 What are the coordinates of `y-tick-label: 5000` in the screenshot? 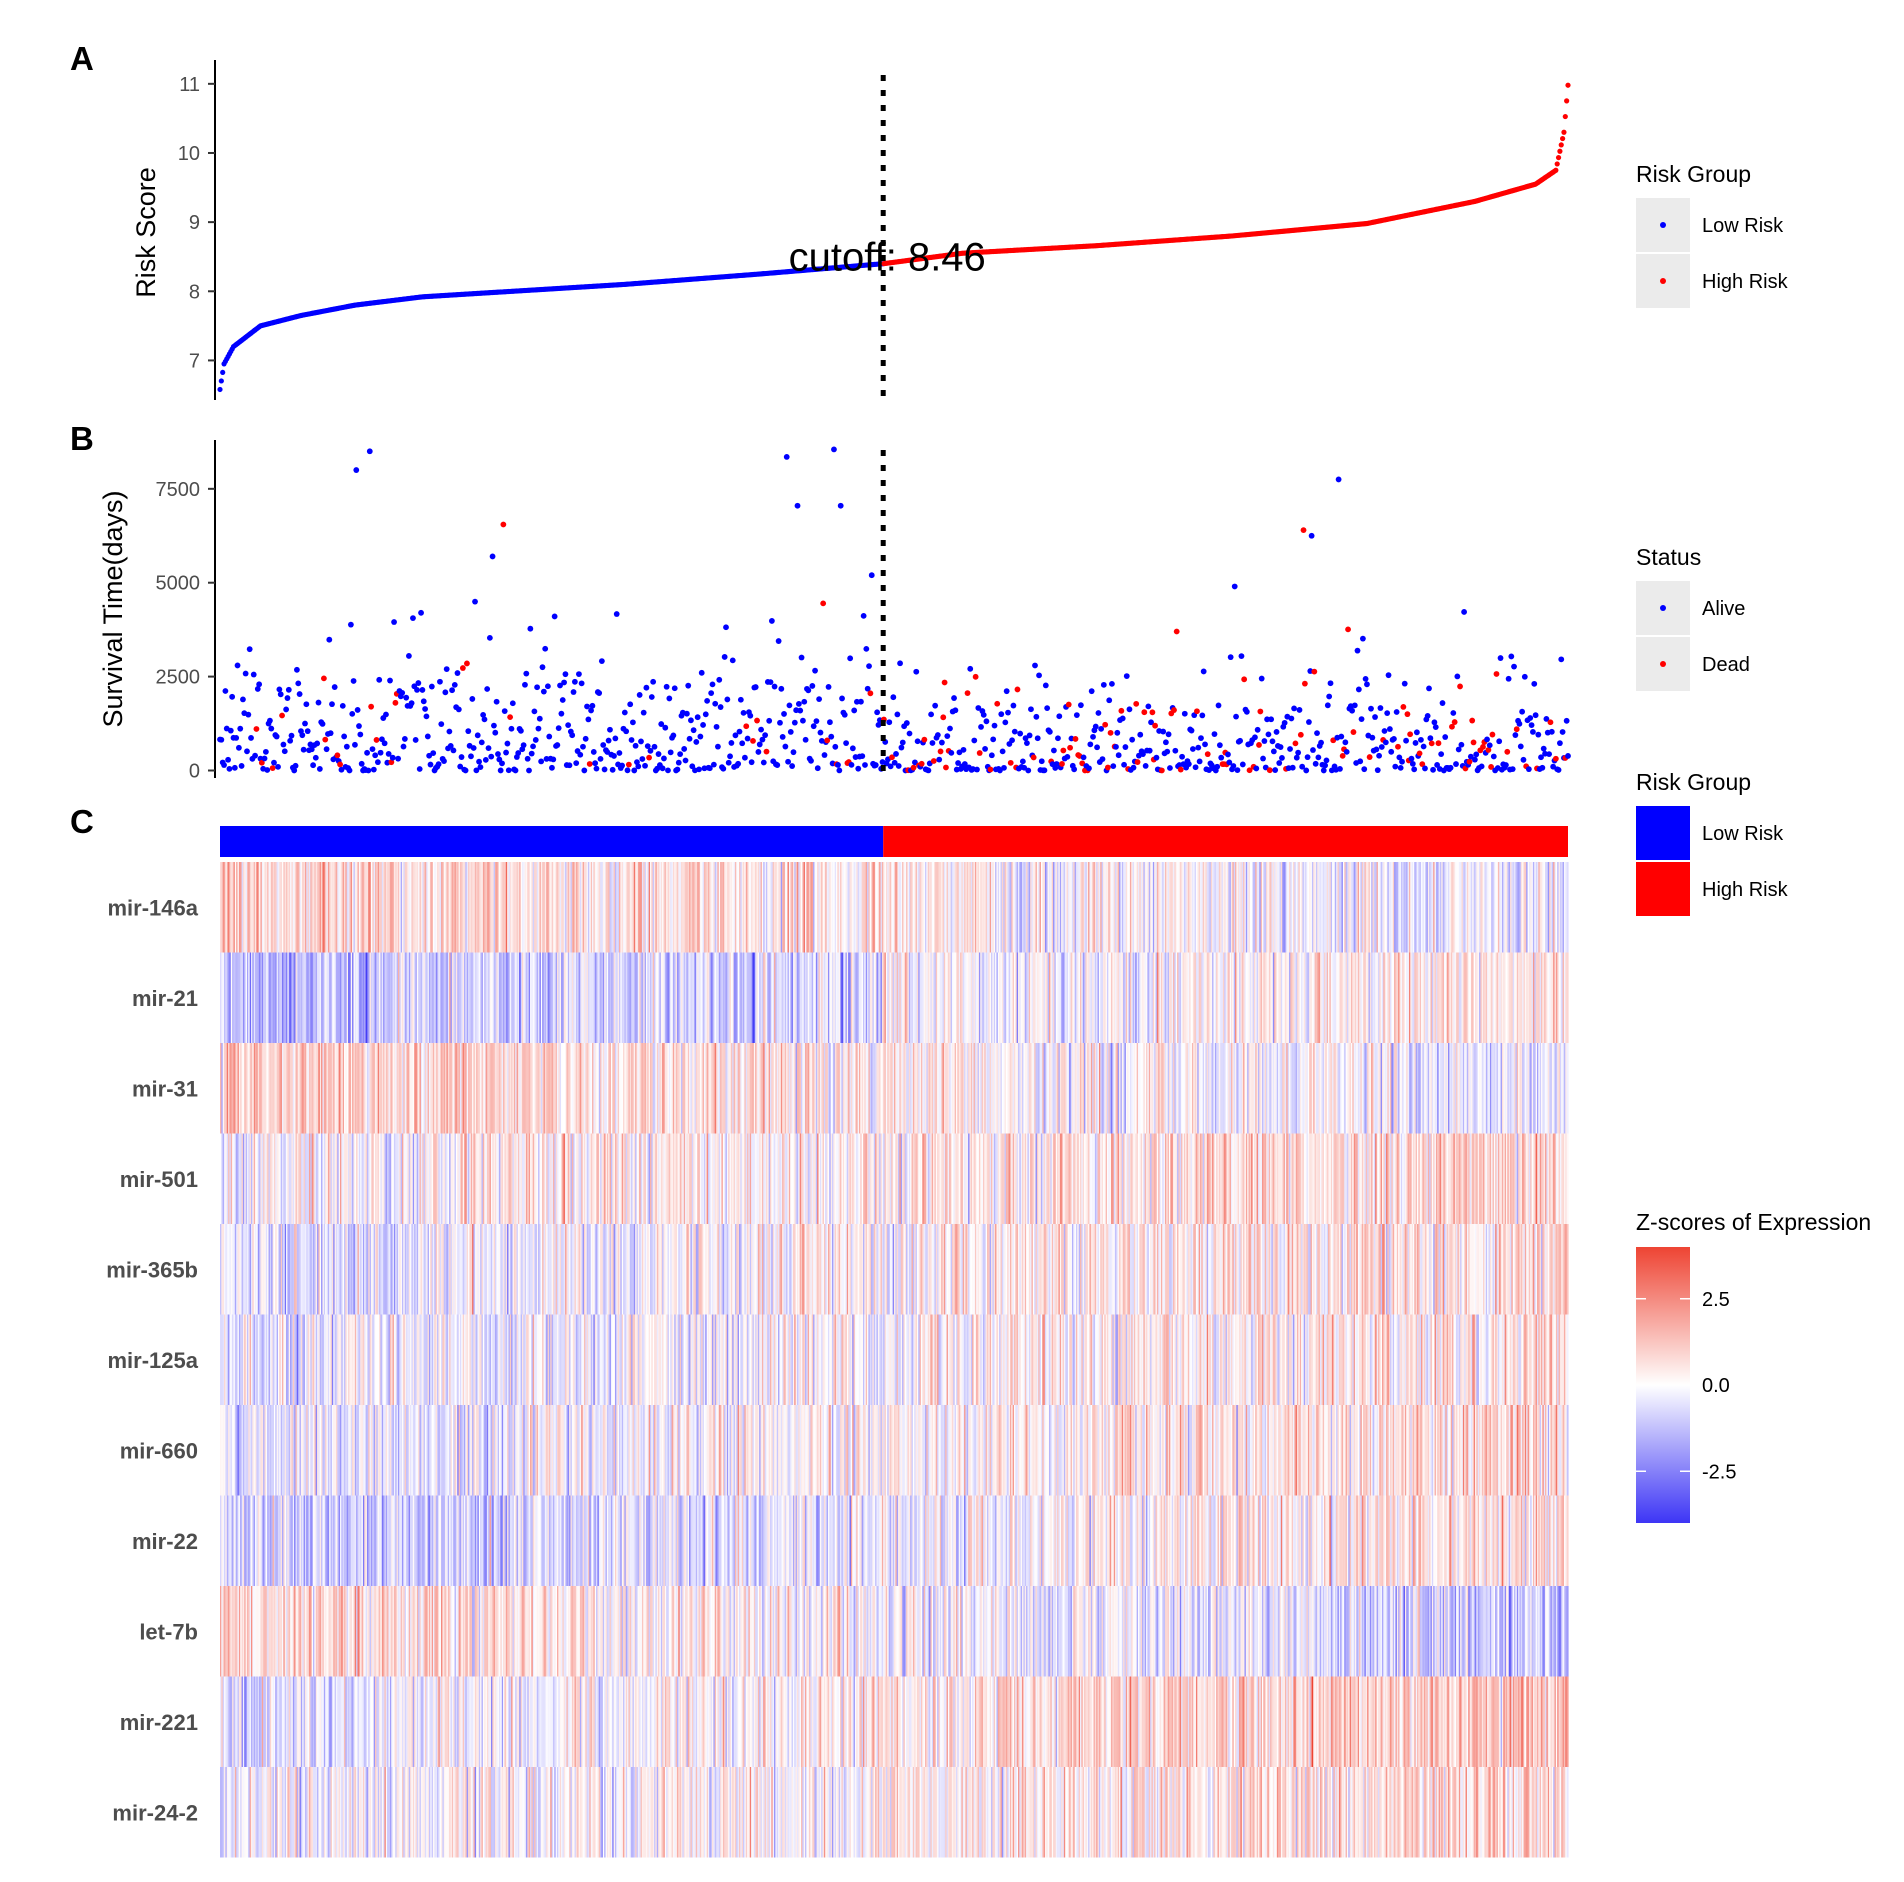 It's located at (178, 584).